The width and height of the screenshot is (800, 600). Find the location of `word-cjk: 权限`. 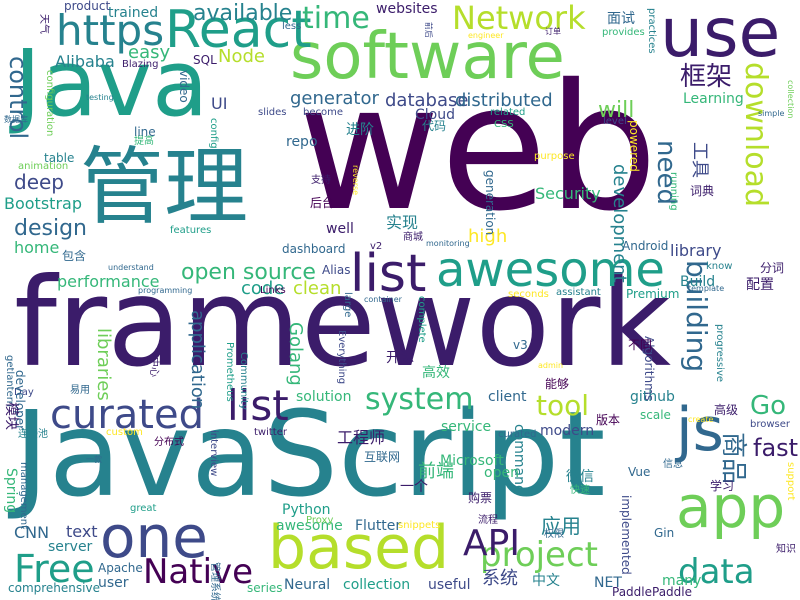

word-cjk: 权限 is located at coordinates (554, 534).